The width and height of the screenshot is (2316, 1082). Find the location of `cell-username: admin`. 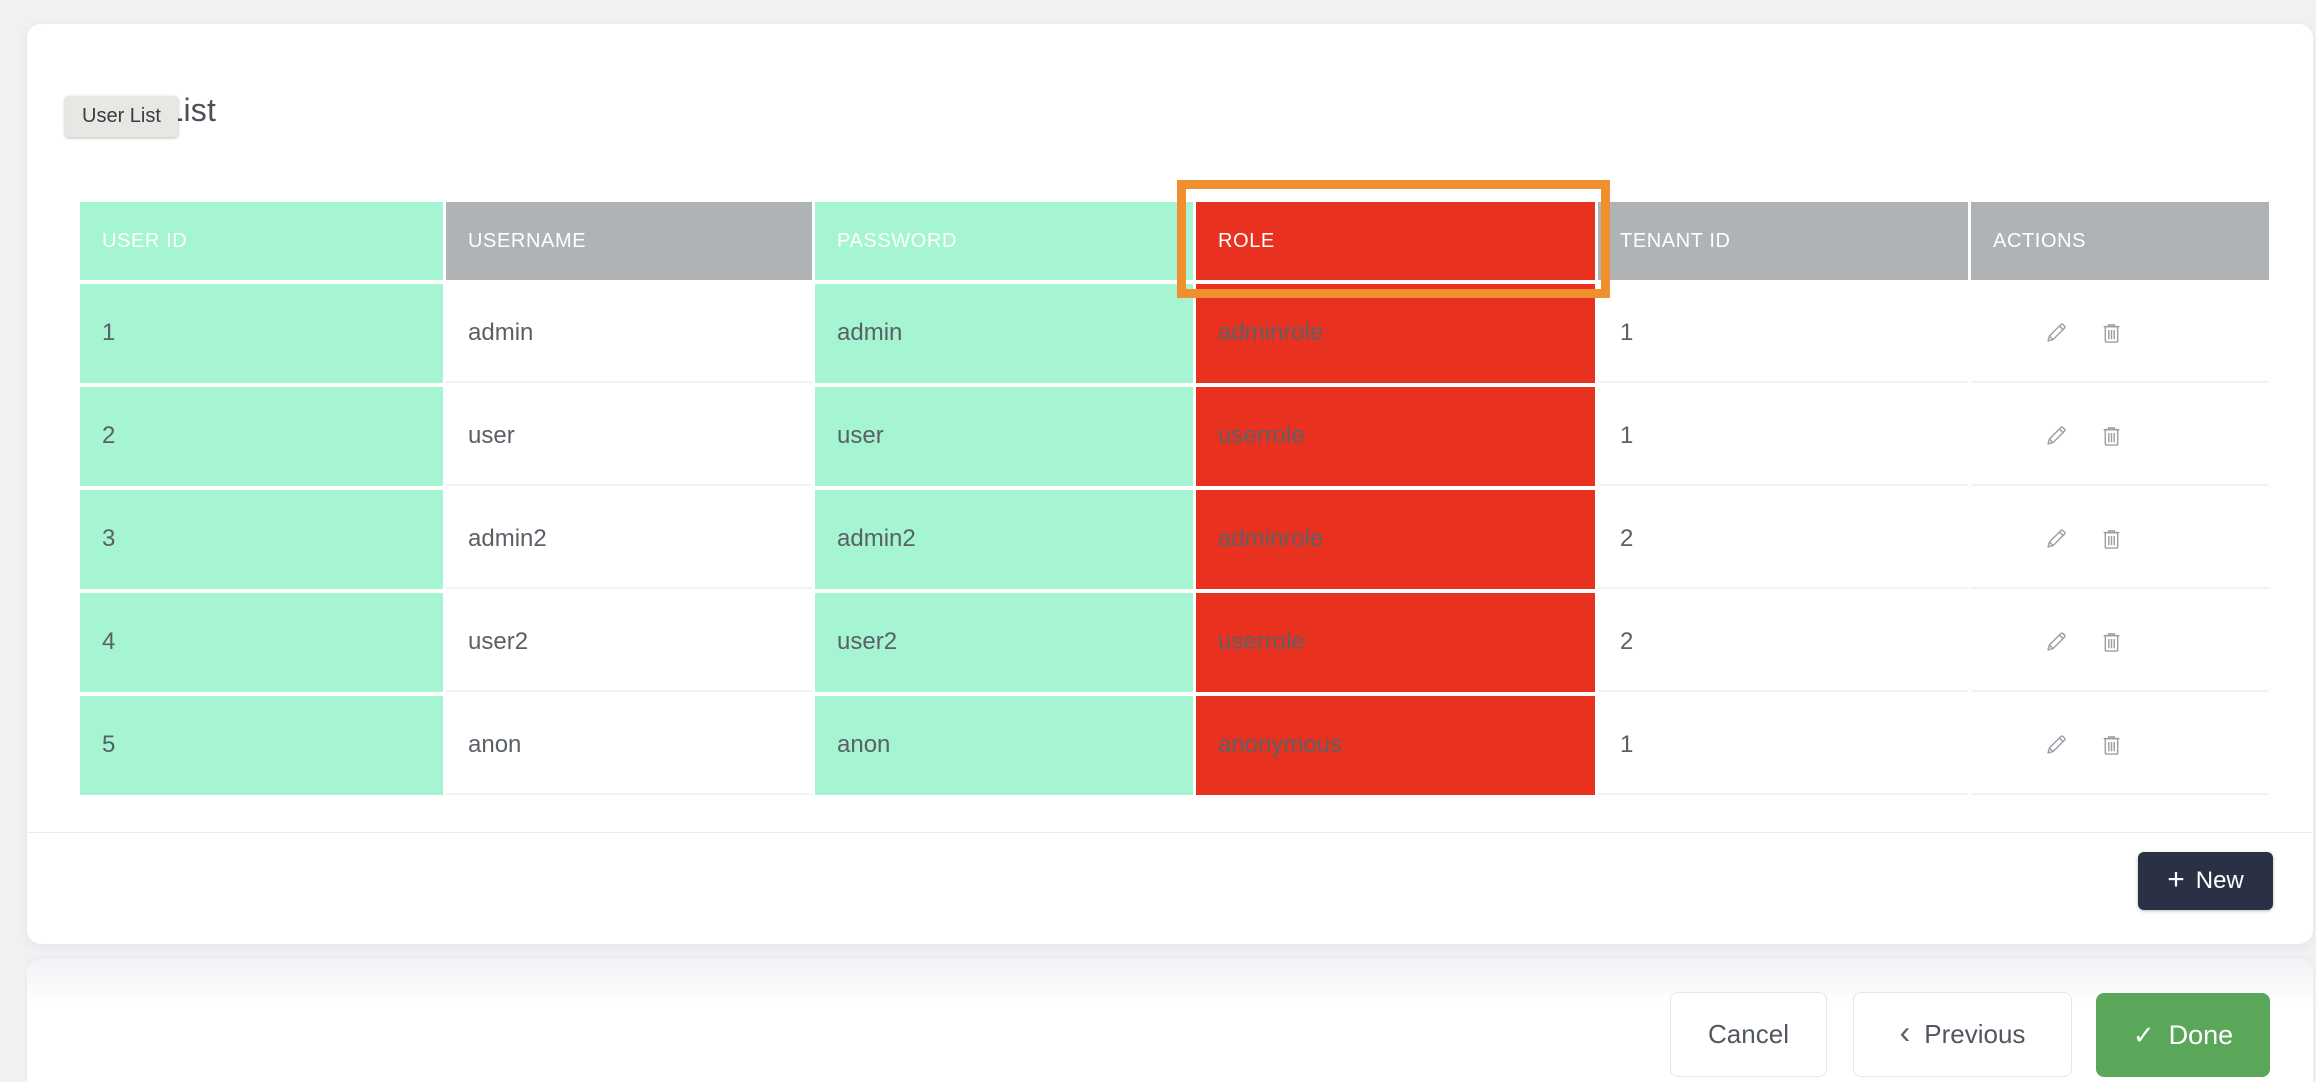

cell-username: admin is located at coordinates (629, 333).